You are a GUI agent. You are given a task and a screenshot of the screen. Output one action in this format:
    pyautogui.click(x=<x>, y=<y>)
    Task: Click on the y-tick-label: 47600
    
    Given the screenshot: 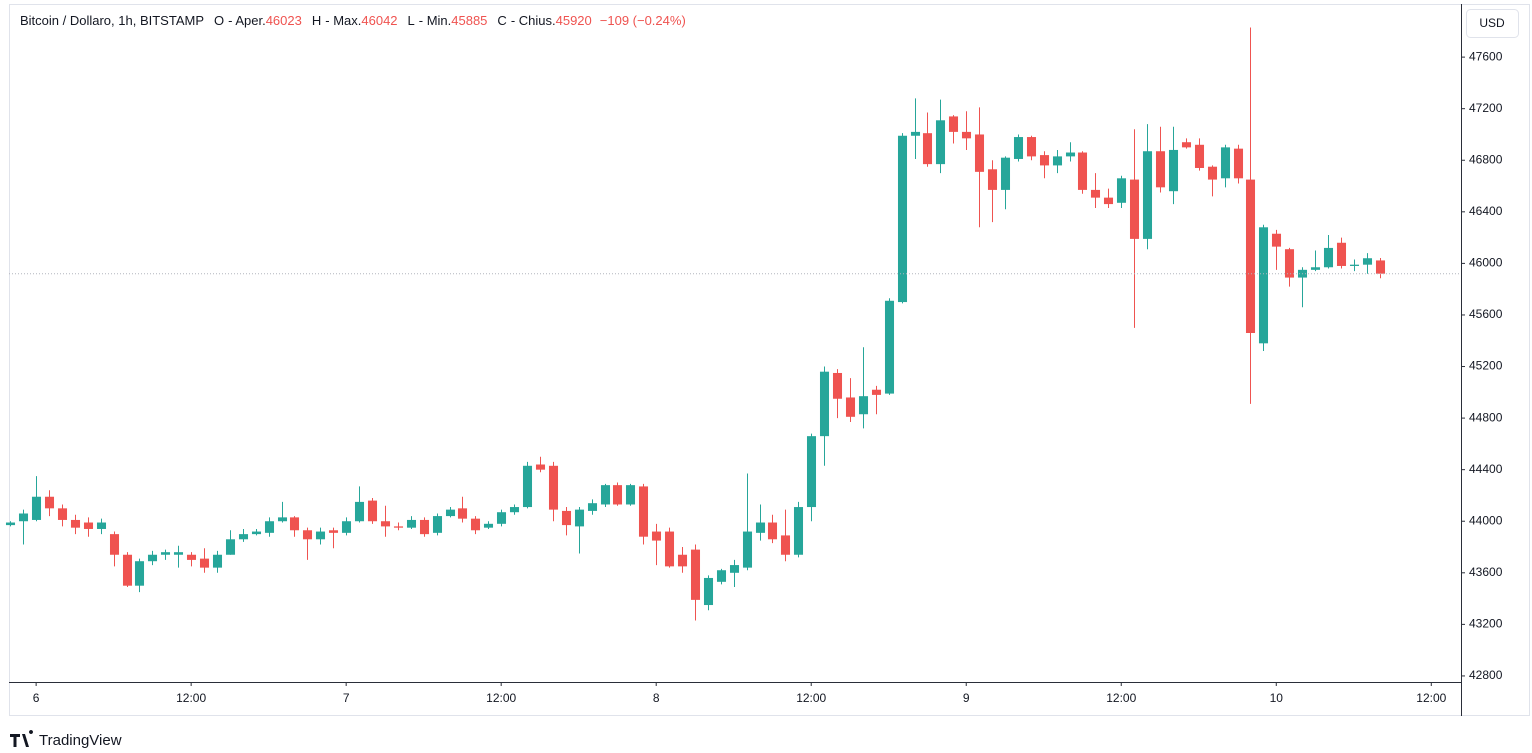 What is the action you would take?
    pyautogui.click(x=1486, y=56)
    